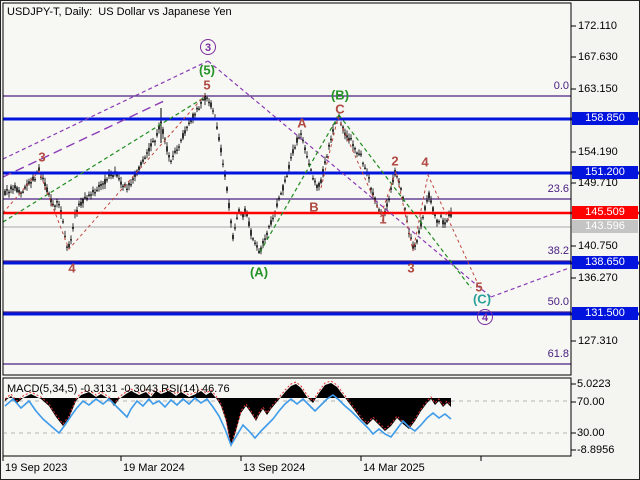  Describe the element at coordinates (314, 207) in the screenshot. I see `wave-label: B` at that location.